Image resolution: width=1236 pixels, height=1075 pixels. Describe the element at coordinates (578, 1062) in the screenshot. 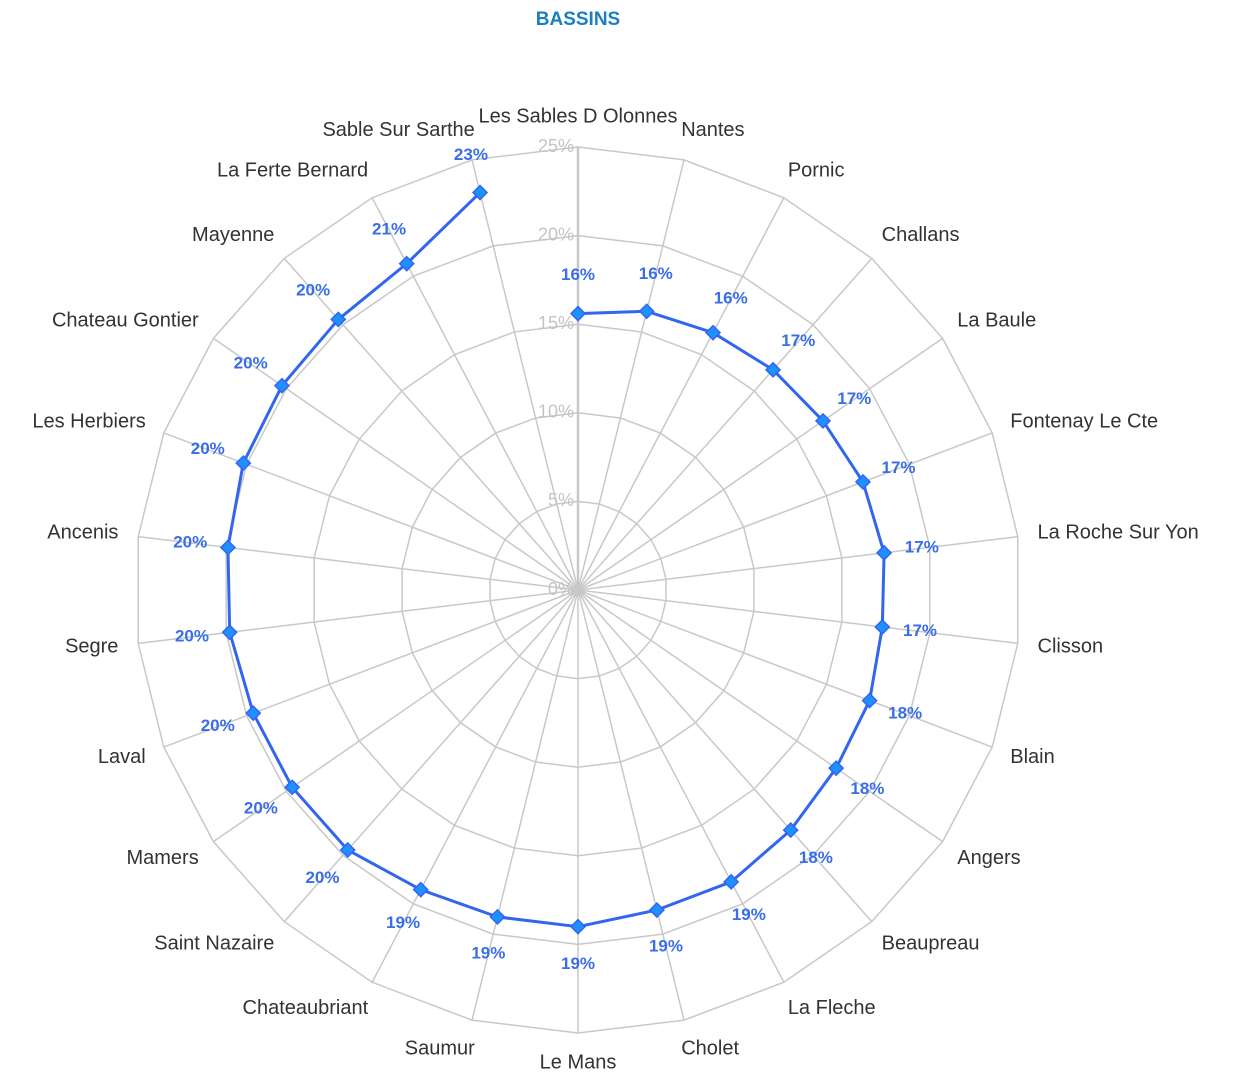

I see `category-label: Le Mans` at that location.